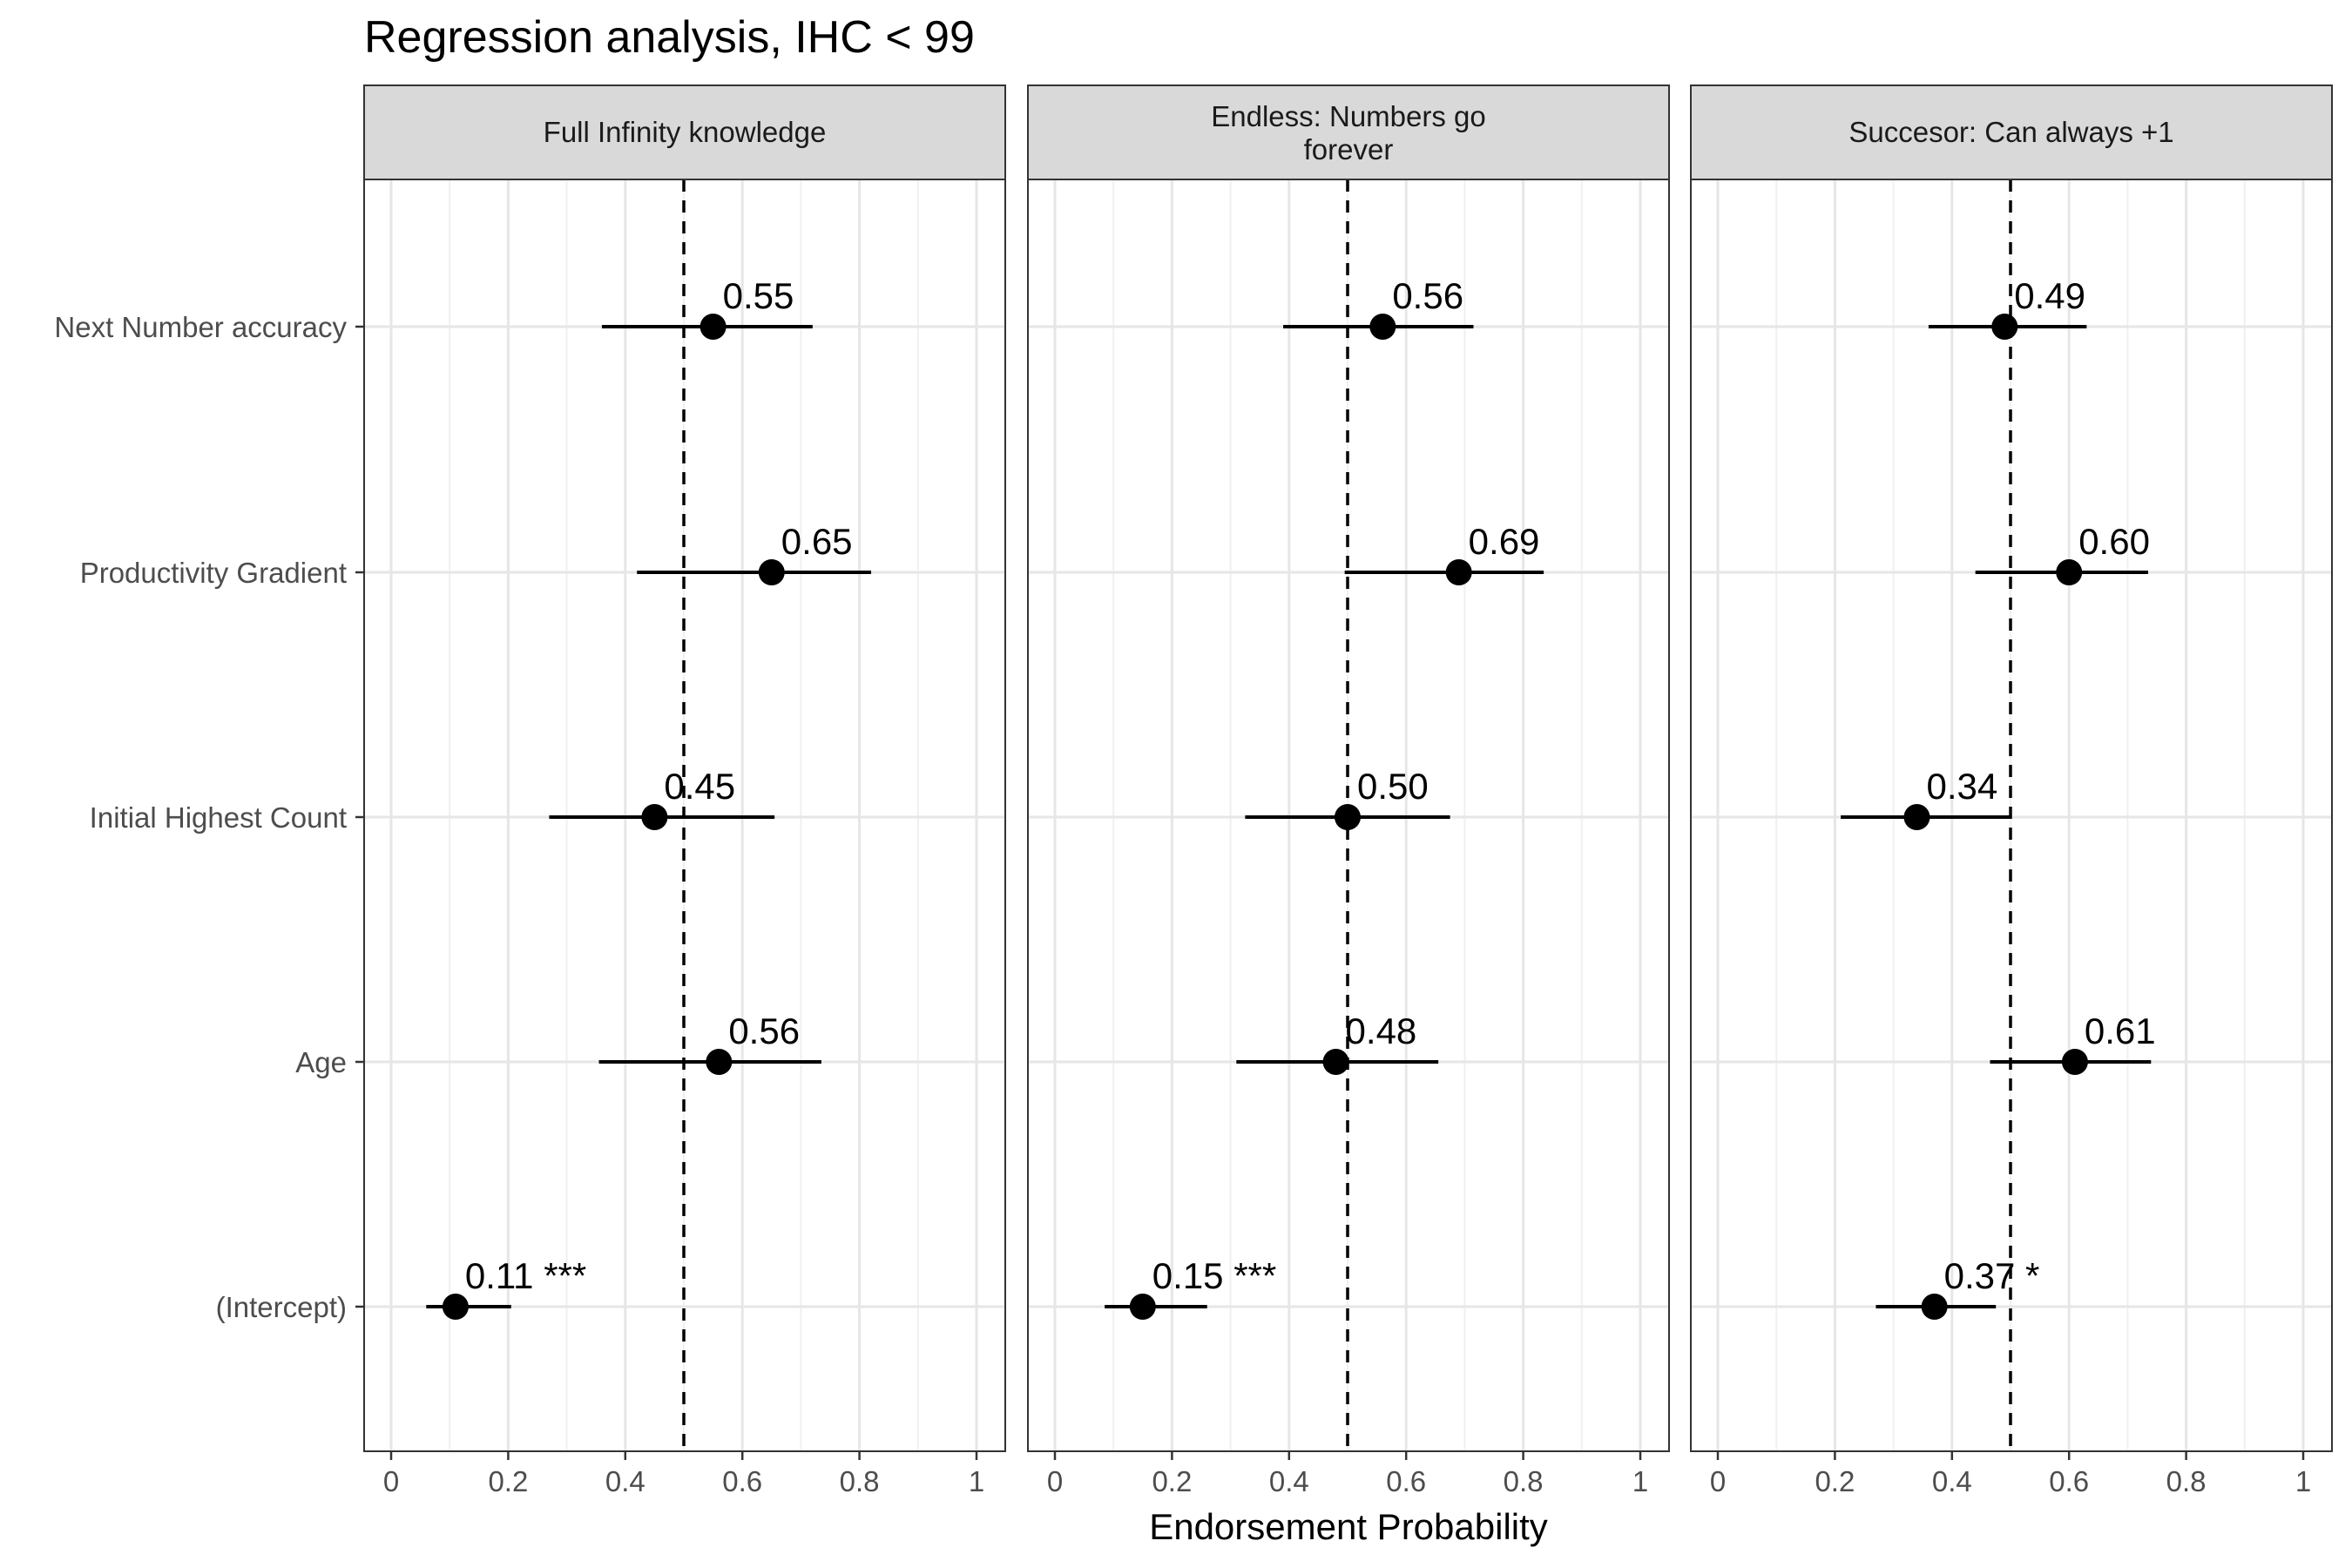 The width and height of the screenshot is (2352, 1568). What do you see at coordinates (2114, 541) in the screenshot?
I see `data-label: 0.60` at bounding box center [2114, 541].